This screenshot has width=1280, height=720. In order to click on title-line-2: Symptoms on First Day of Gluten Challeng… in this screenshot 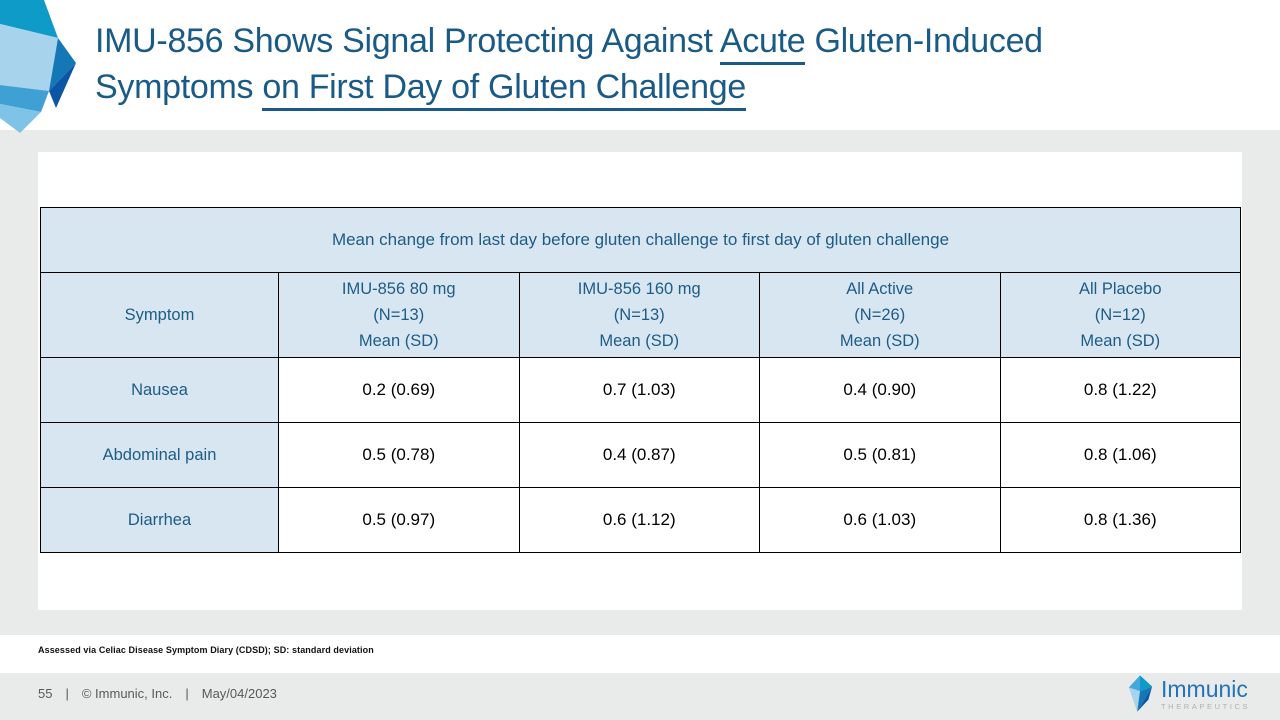, I will do `click(665, 87)`.